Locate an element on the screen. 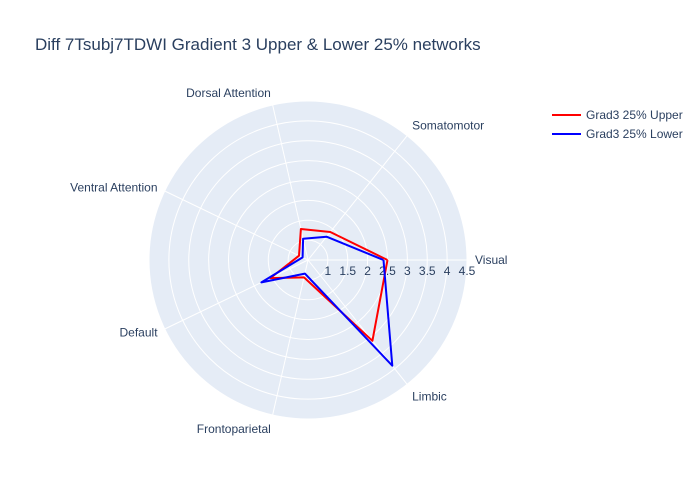 The height and width of the screenshot is (500, 700). category-label: Ventral Attention is located at coordinates (113, 188).